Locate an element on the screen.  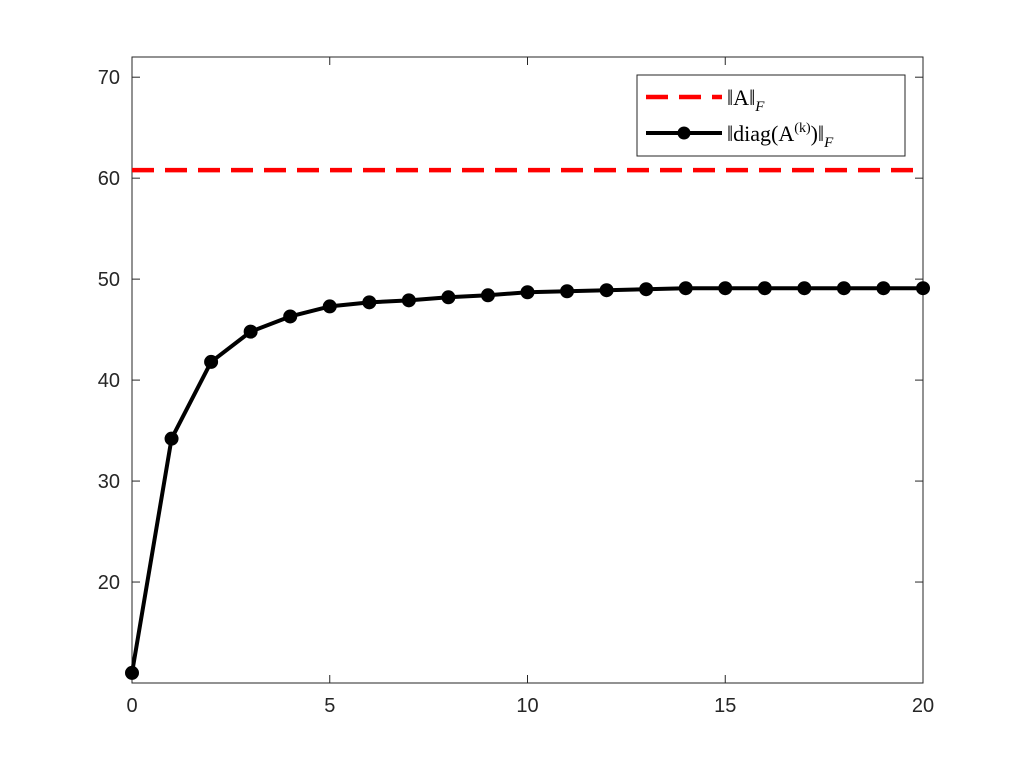
legend: ‖A‖F ‖diag(A(k))‖F is located at coordinates (771, 115).